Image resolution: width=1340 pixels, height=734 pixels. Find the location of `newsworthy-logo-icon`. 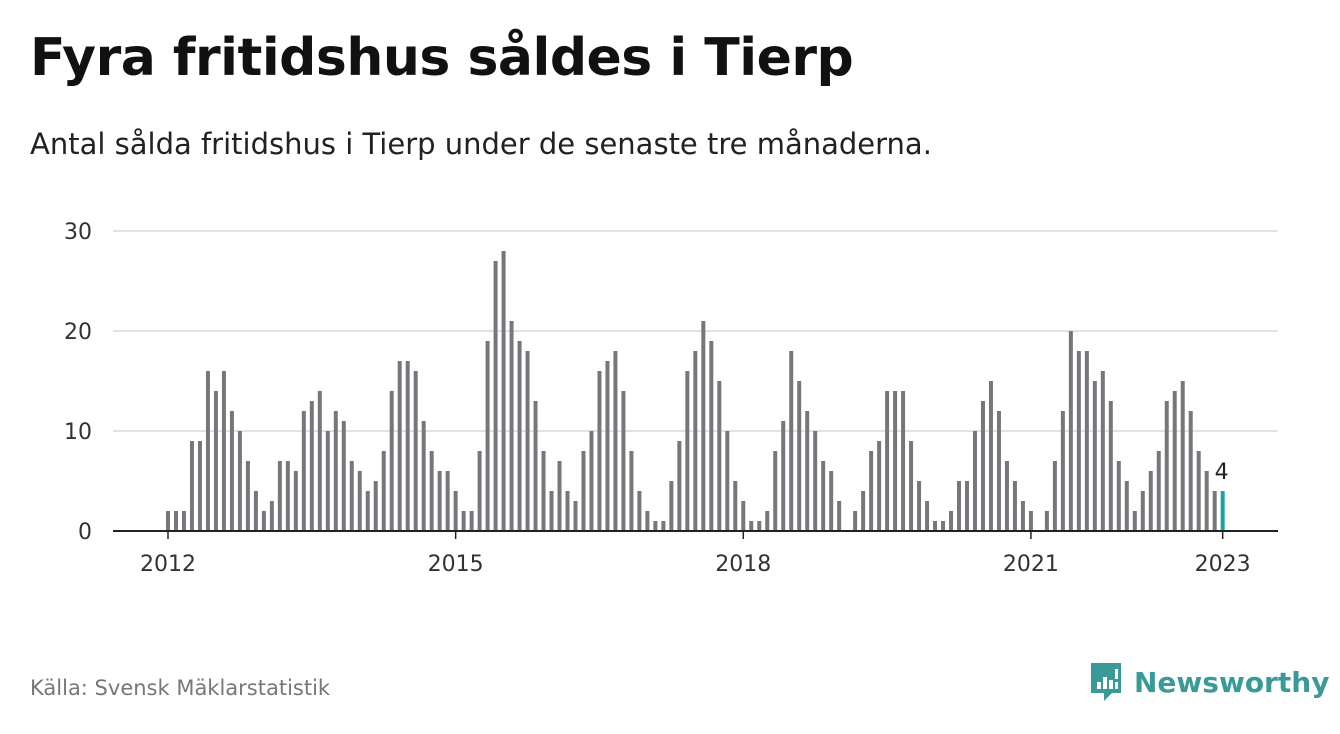

newsworthy-logo-icon is located at coordinates (1106, 682).